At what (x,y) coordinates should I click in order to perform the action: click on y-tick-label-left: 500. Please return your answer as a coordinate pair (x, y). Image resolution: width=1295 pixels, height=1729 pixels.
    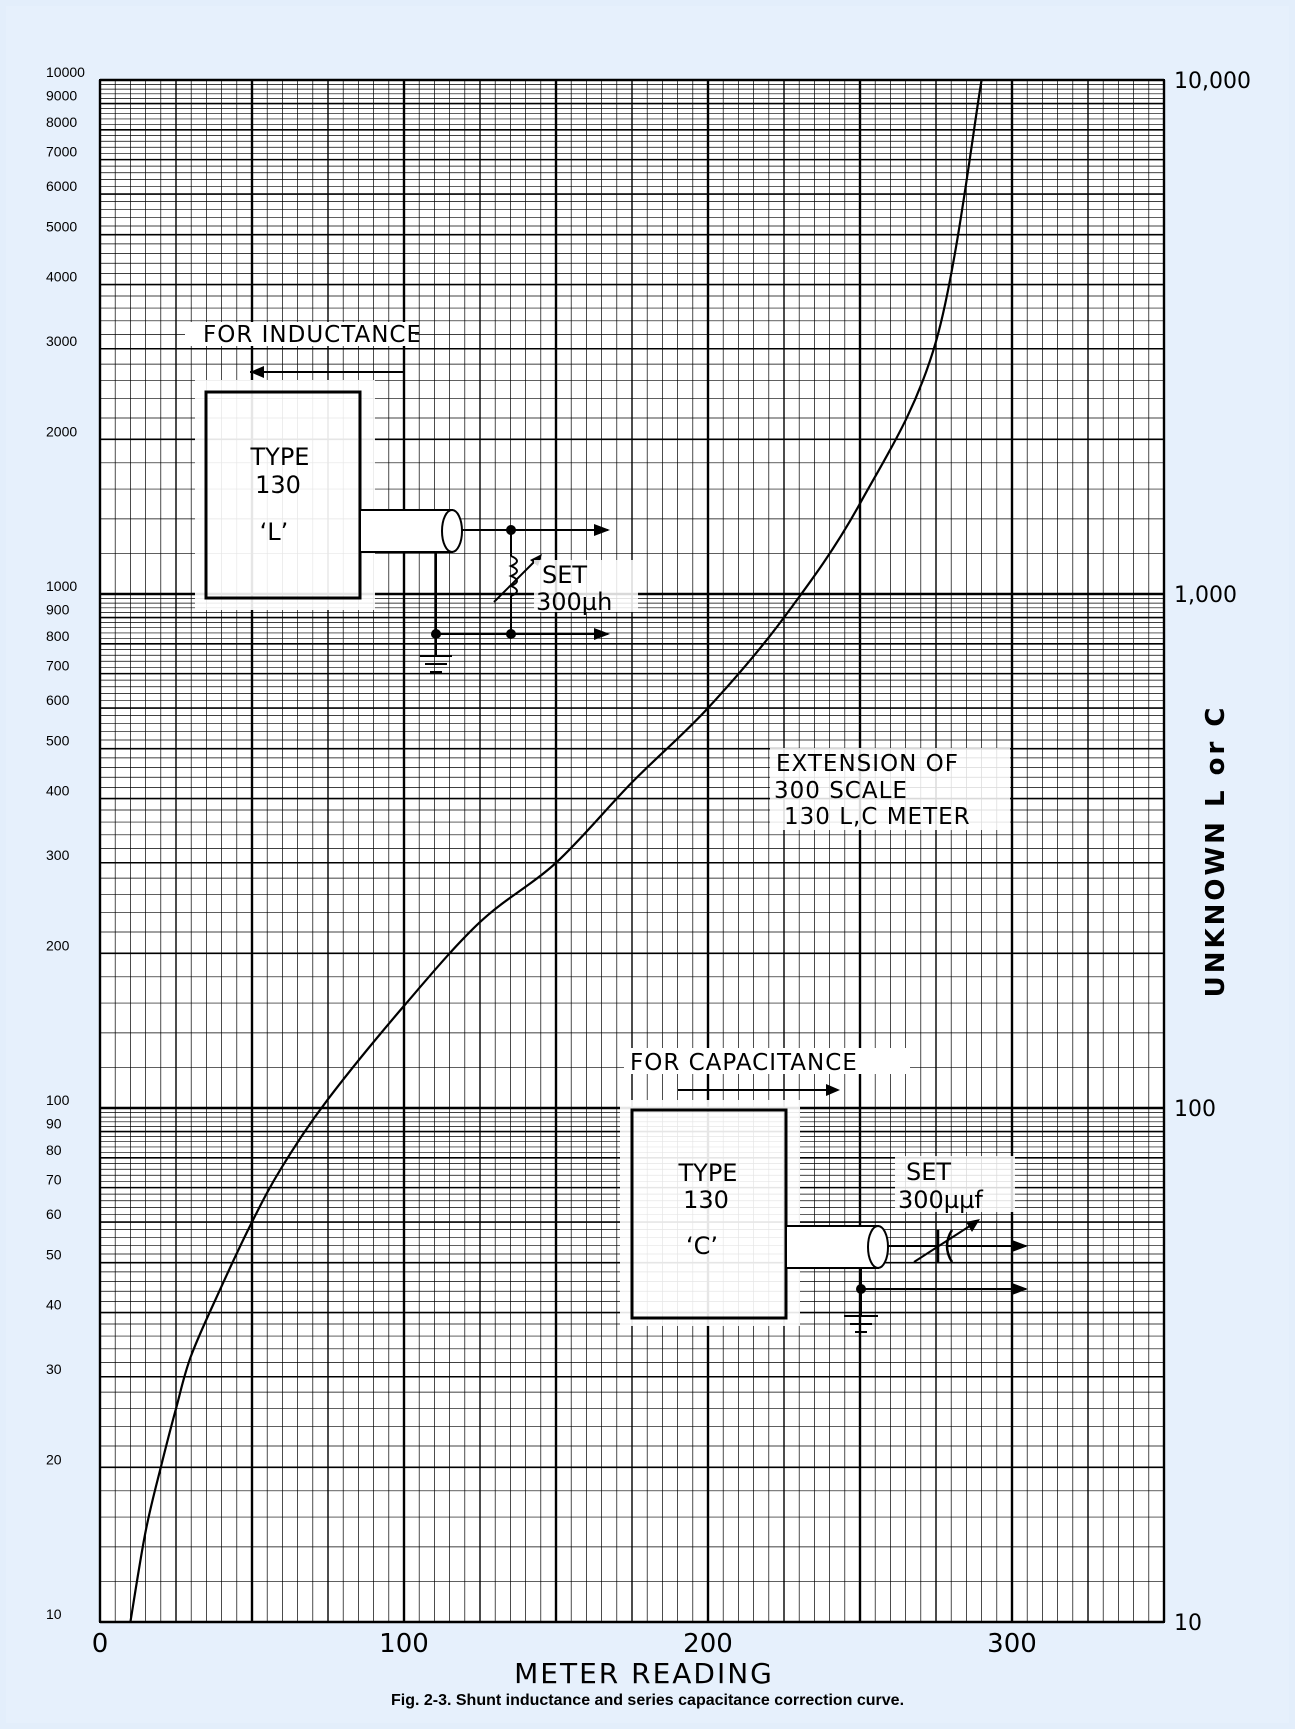
    Looking at the image, I should click on (58, 741).